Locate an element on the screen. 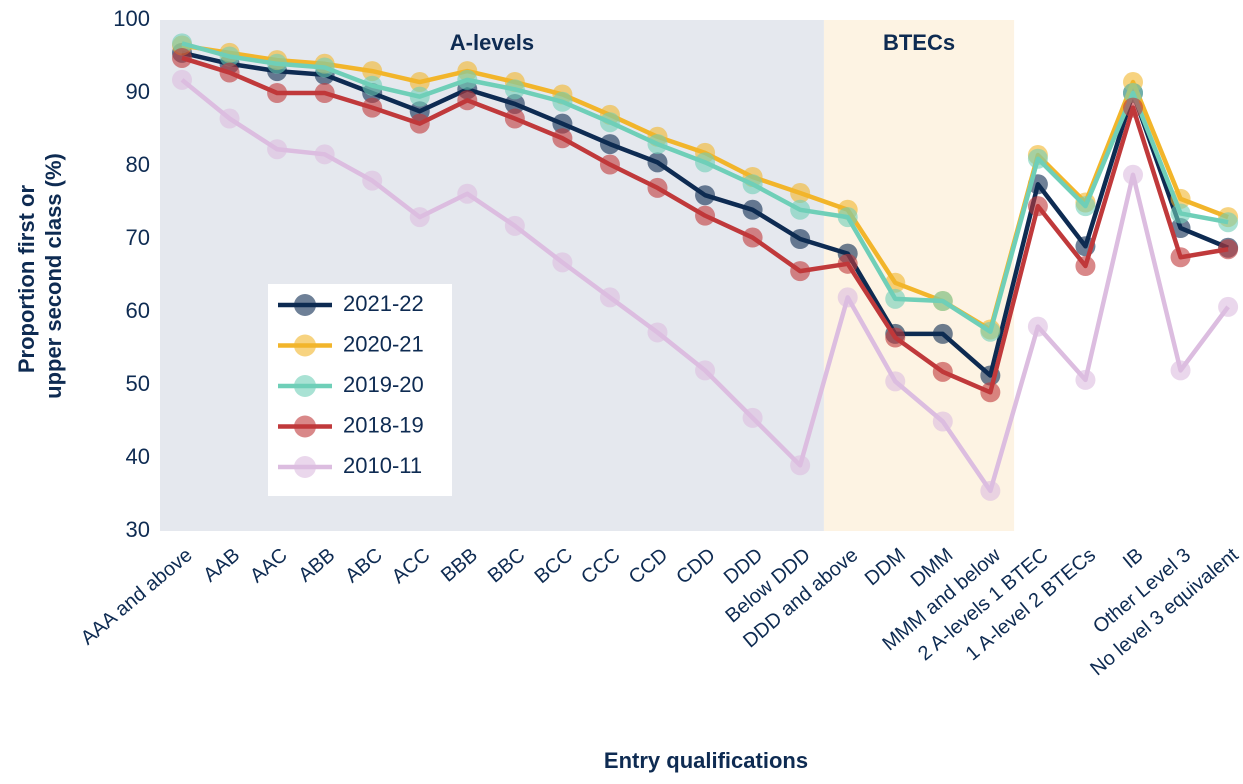 This screenshot has width=1243, height=784. x-tick-label: ABC is located at coordinates (364, 565).